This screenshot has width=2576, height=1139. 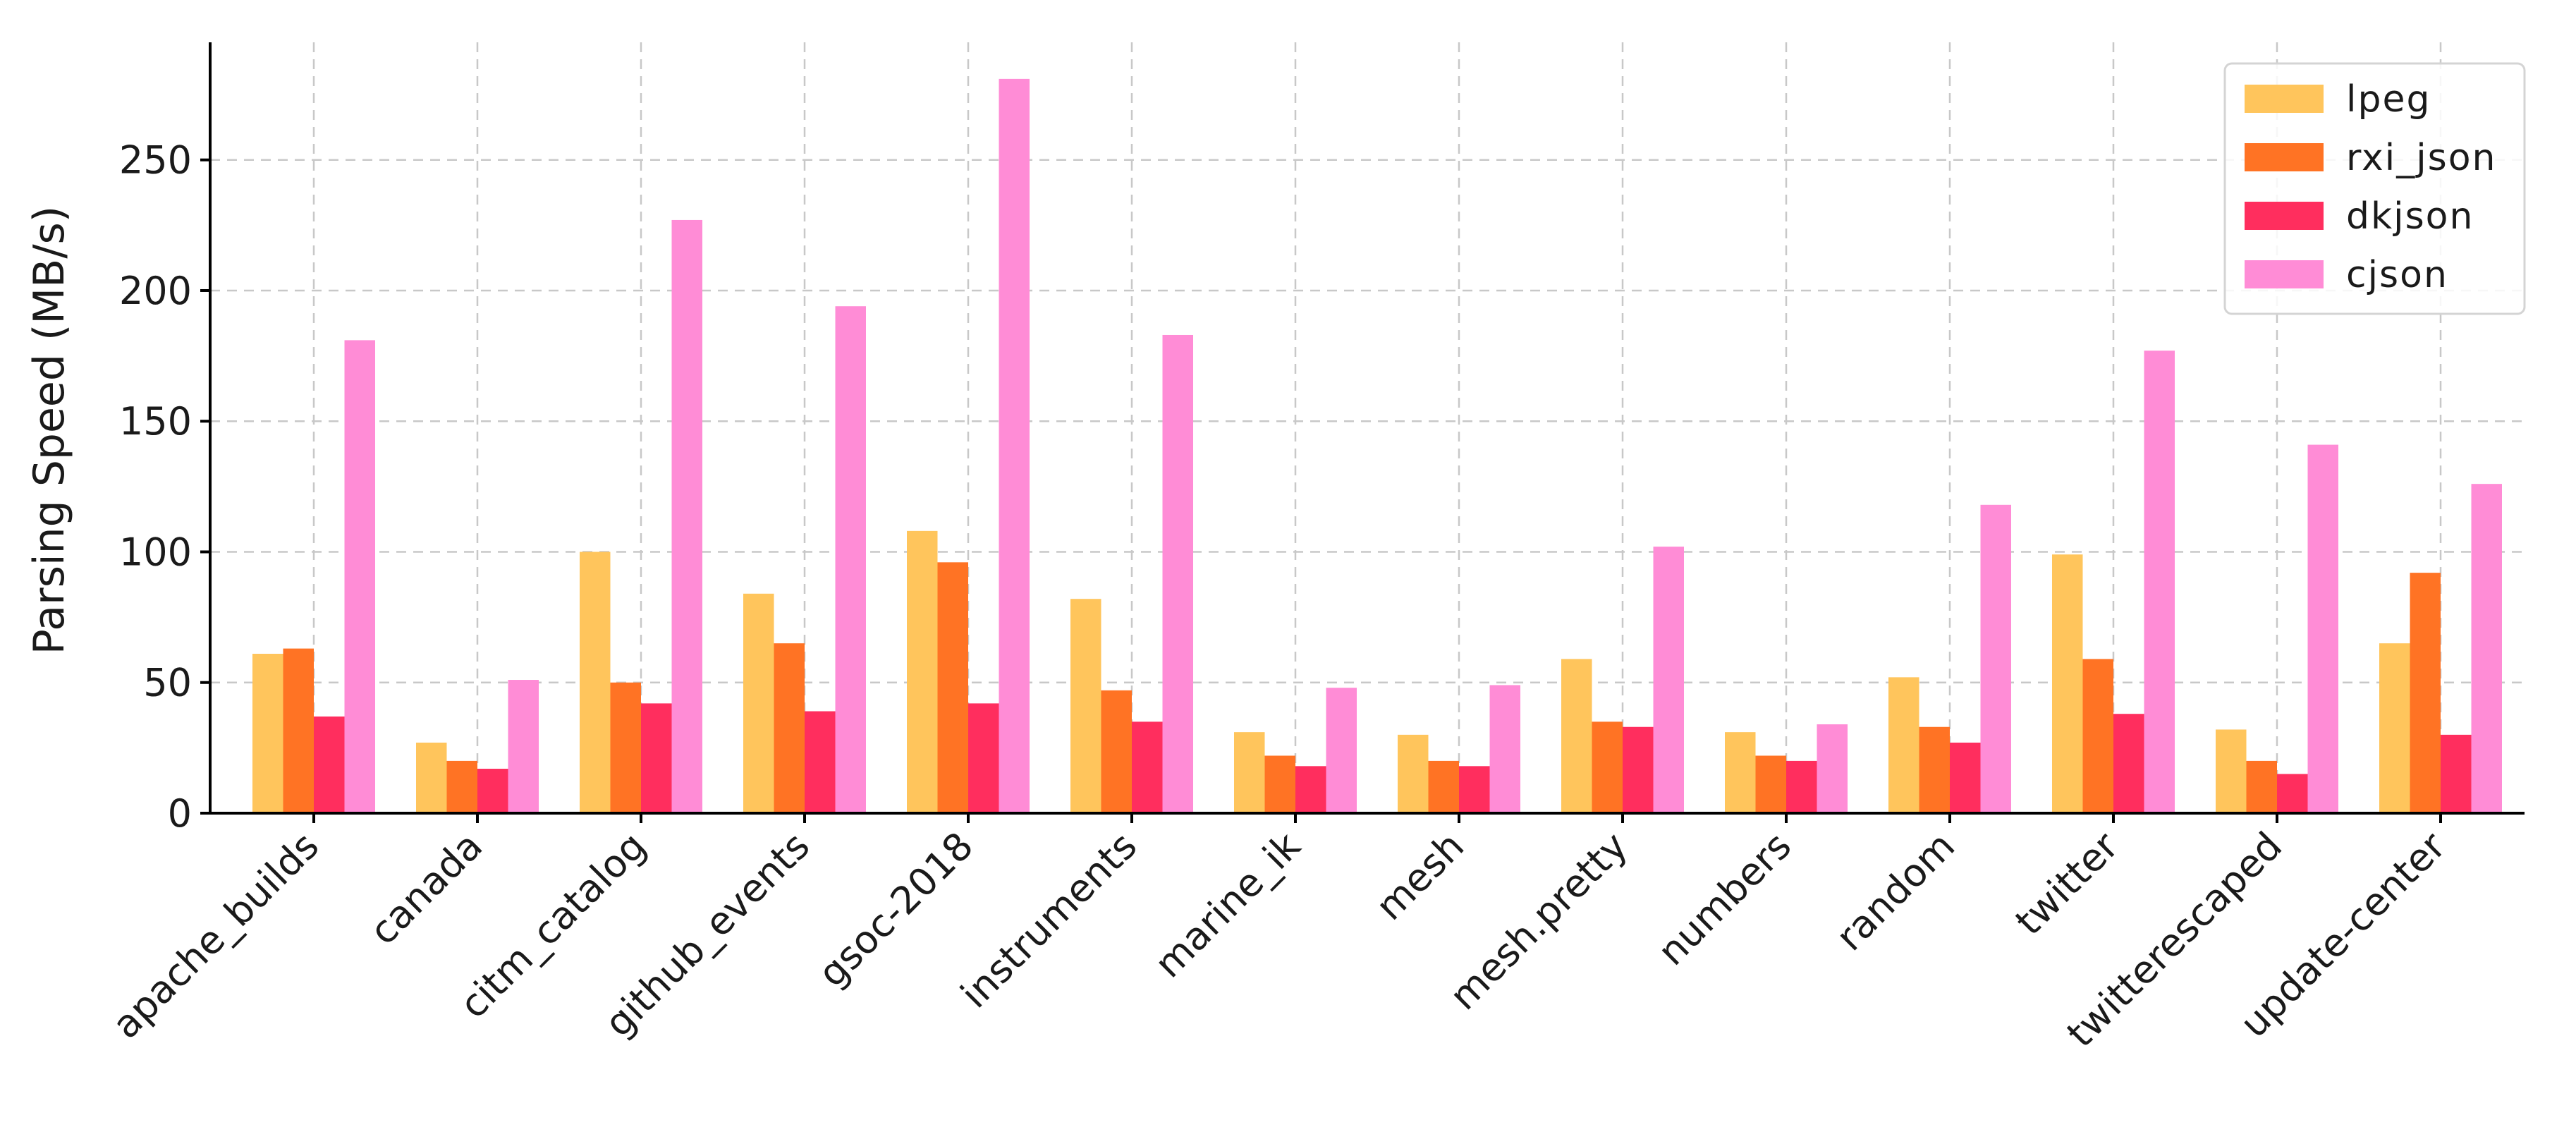 What do you see at coordinates (2425, 693) in the screenshot?
I see `bar-rxi_json-update-center` at bounding box center [2425, 693].